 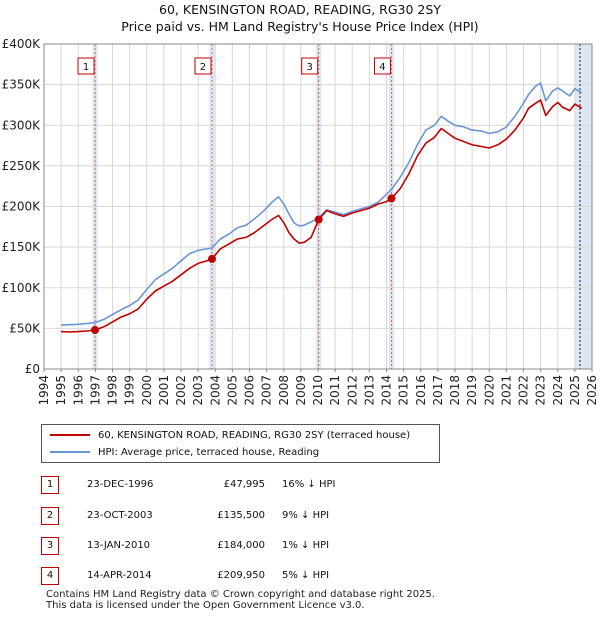 I want to click on transaction-row: 2 23-OCT-2003 £135,500 9% ↓ HPI, so click(x=300, y=516).